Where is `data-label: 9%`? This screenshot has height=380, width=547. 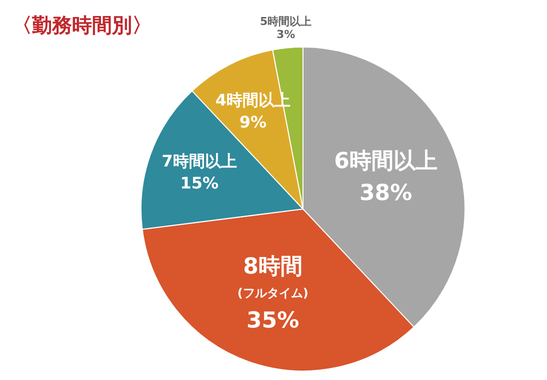
data-label: 9% is located at coordinates (253, 122).